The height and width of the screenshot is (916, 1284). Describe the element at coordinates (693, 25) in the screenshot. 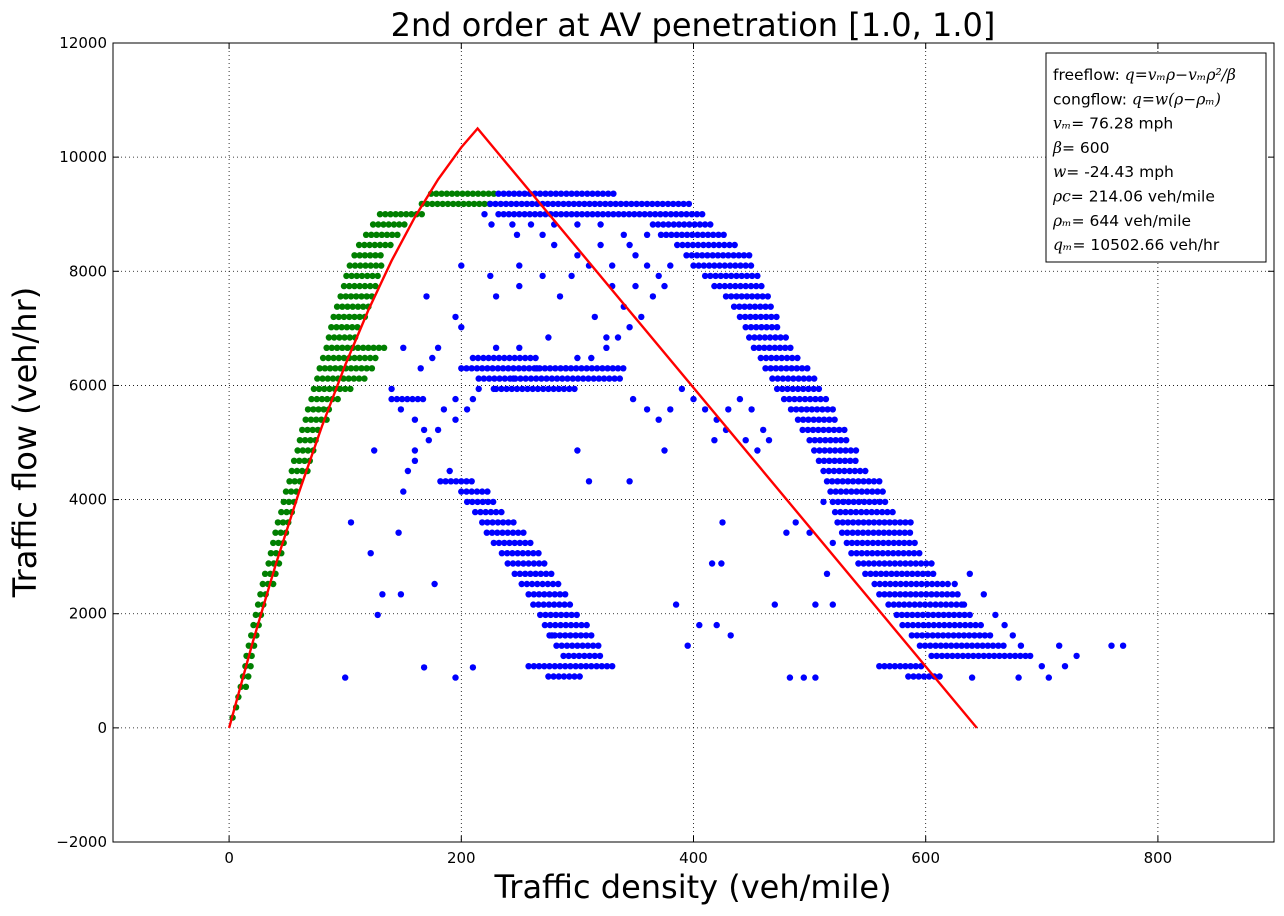

I see `chart-title: 2nd order at AV penetration [1.0, 1.0]` at that location.